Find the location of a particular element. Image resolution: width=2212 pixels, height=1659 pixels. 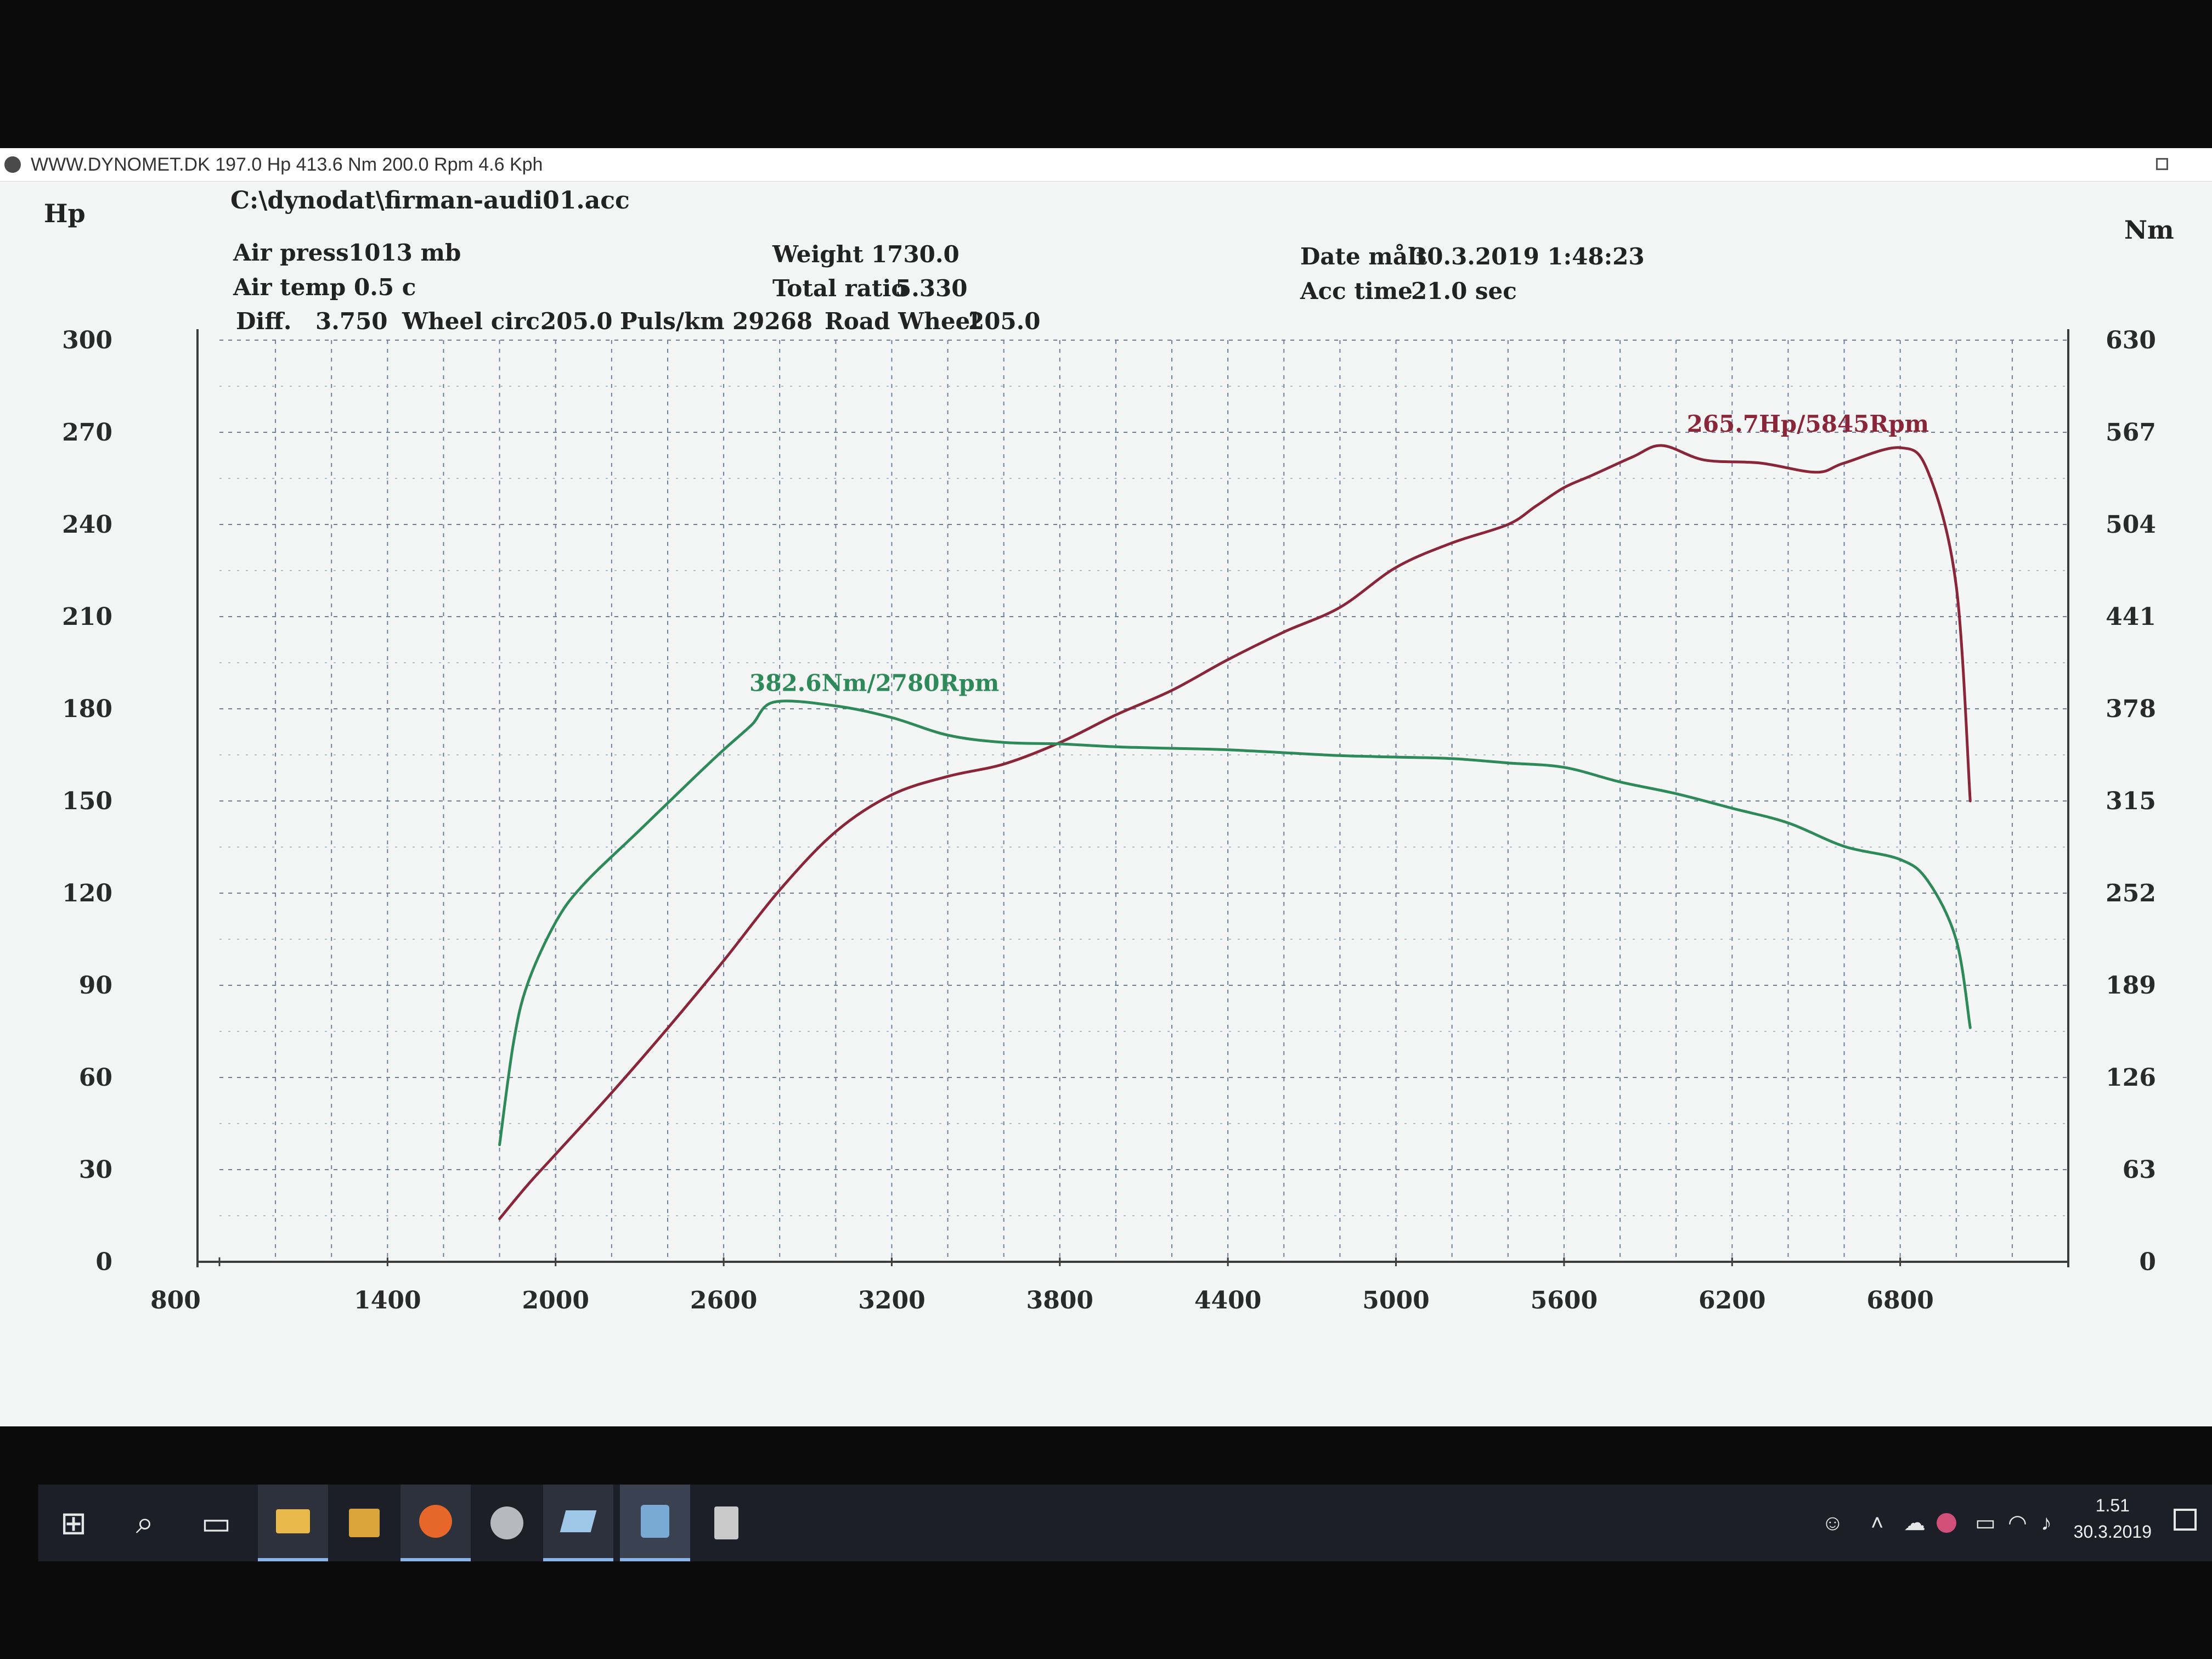

search-icon: ⌕ is located at coordinates (145, 1523).